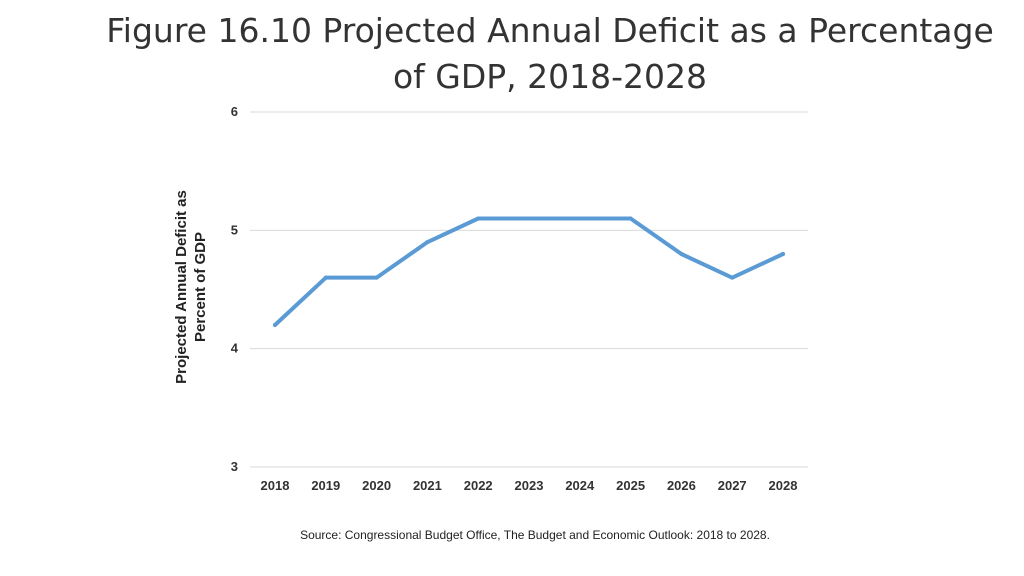 This screenshot has height=576, width=1024. Describe the element at coordinates (325, 485) in the screenshot. I see `x-tick-label: 2019` at that location.